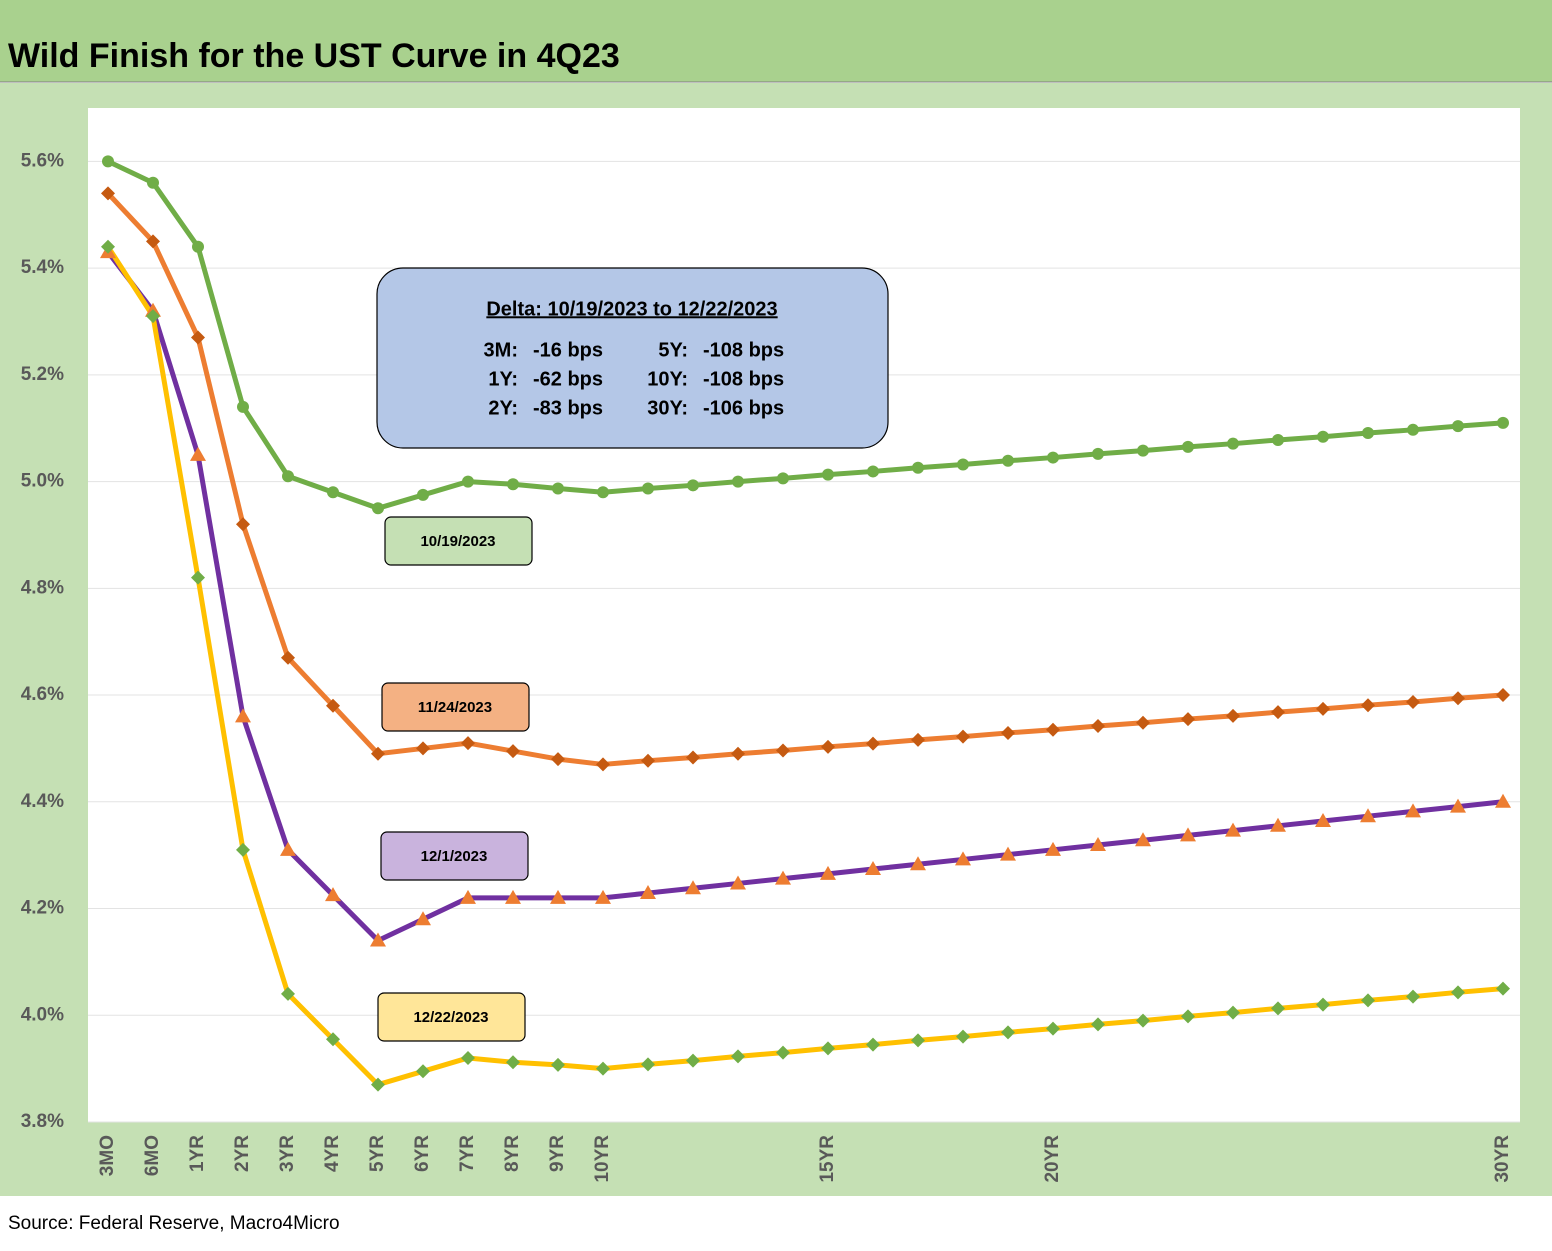 The width and height of the screenshot is (1552, 1251). Describe the element at coordinates (667, 379) in the screenshot. I see `delta-cell: 10Y:` at that location.